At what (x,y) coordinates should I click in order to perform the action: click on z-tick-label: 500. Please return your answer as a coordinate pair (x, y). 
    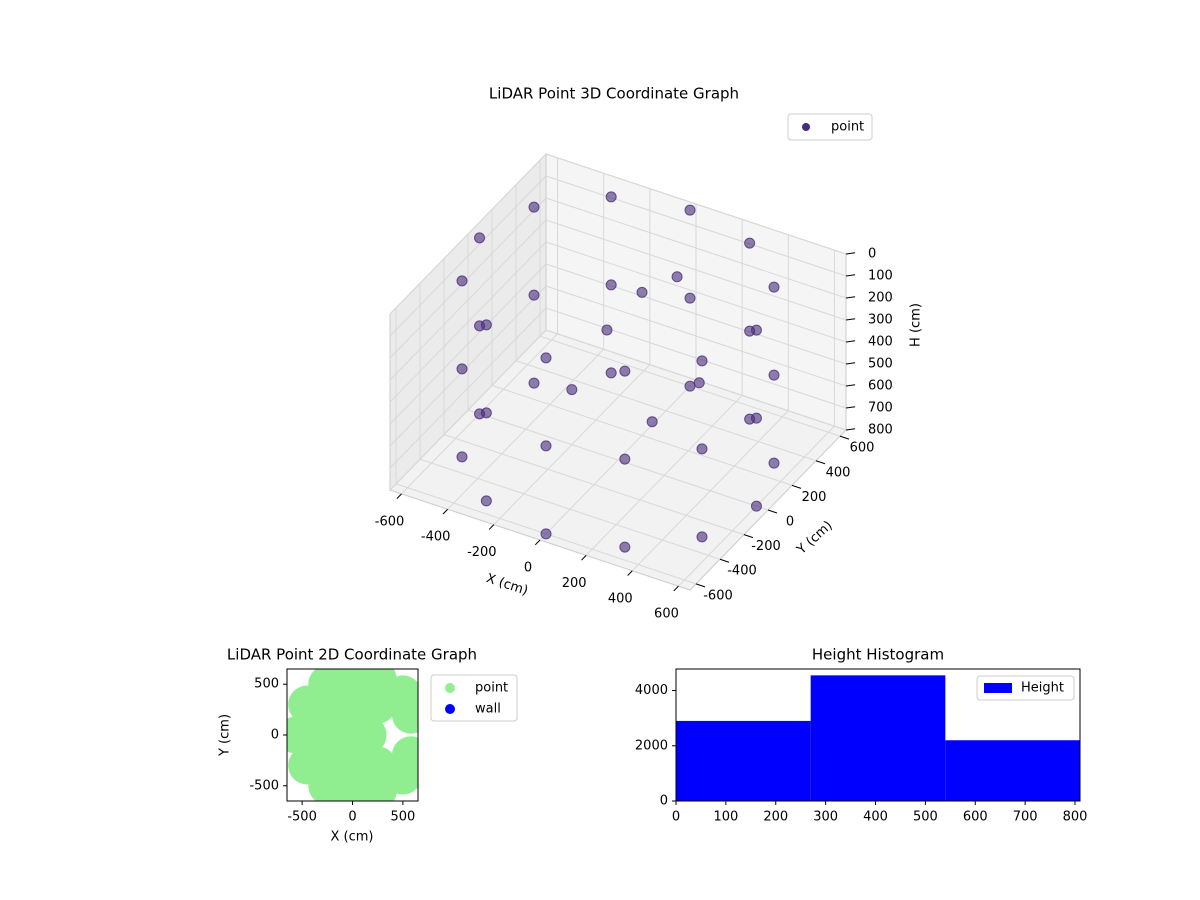
    Looking at the image, I should click on (880, 364).